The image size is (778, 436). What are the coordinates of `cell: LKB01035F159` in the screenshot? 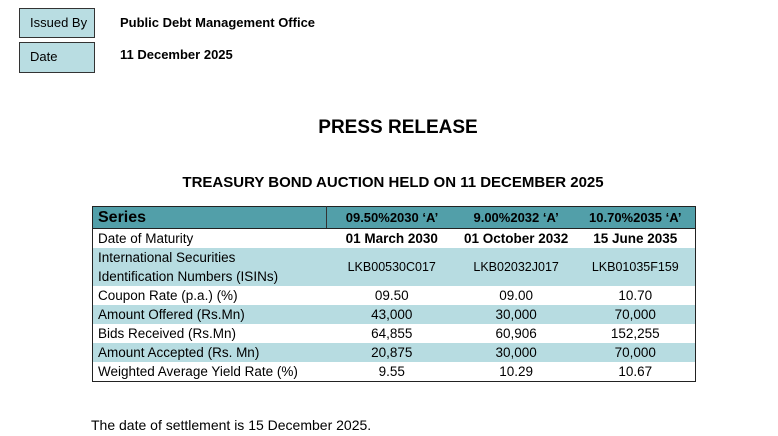 It's located at (635, 267).